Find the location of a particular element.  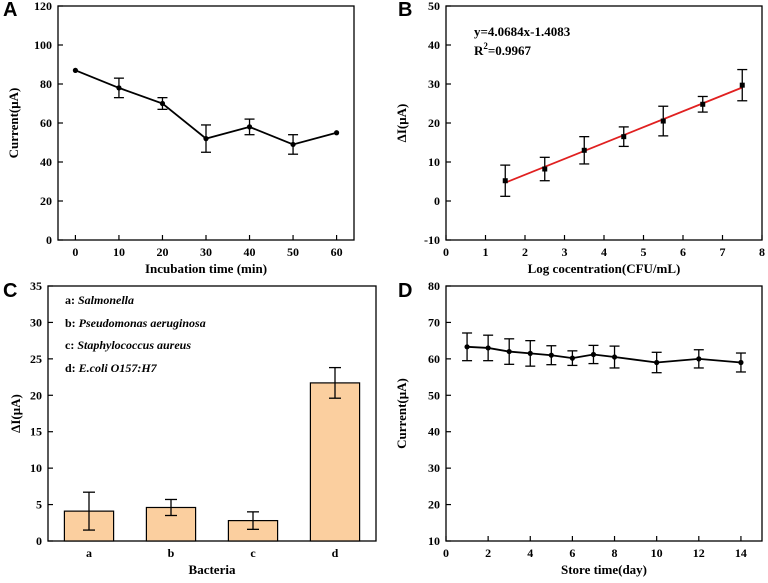

panel-b-r2-superscript: 2 is located at coordinates (485, 46).